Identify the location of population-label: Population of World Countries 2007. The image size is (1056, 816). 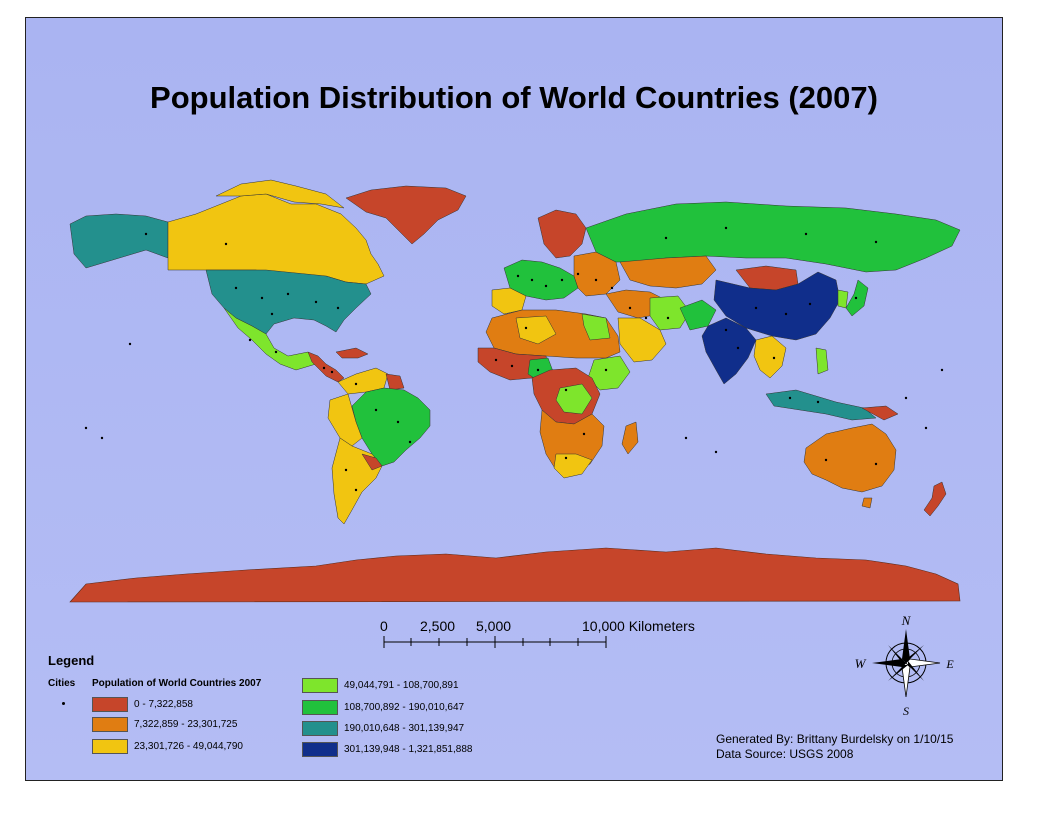
(177, 683).